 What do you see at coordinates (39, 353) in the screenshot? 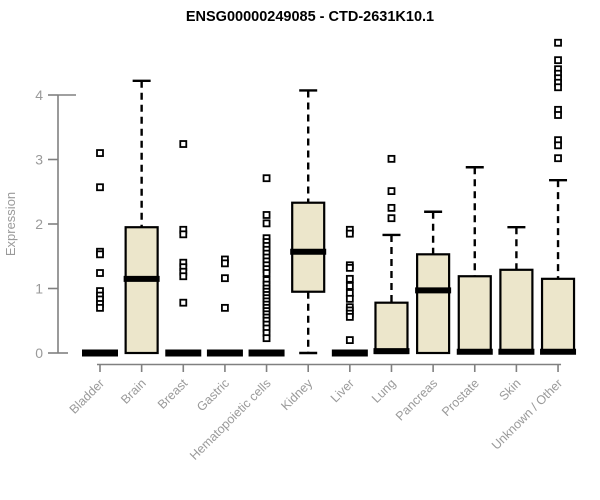
I see `y-tick-label: 0` at bounding box center [39, 353].